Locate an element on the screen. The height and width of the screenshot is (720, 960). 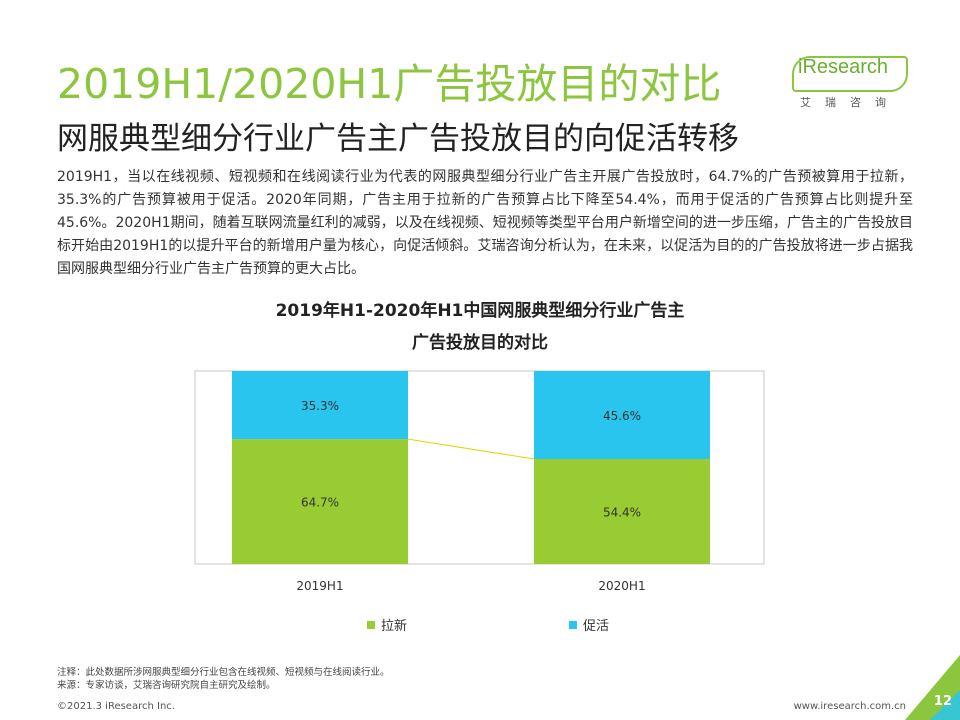
website-text: www.iresearch.com.cn is located at coordinates (849, 706).